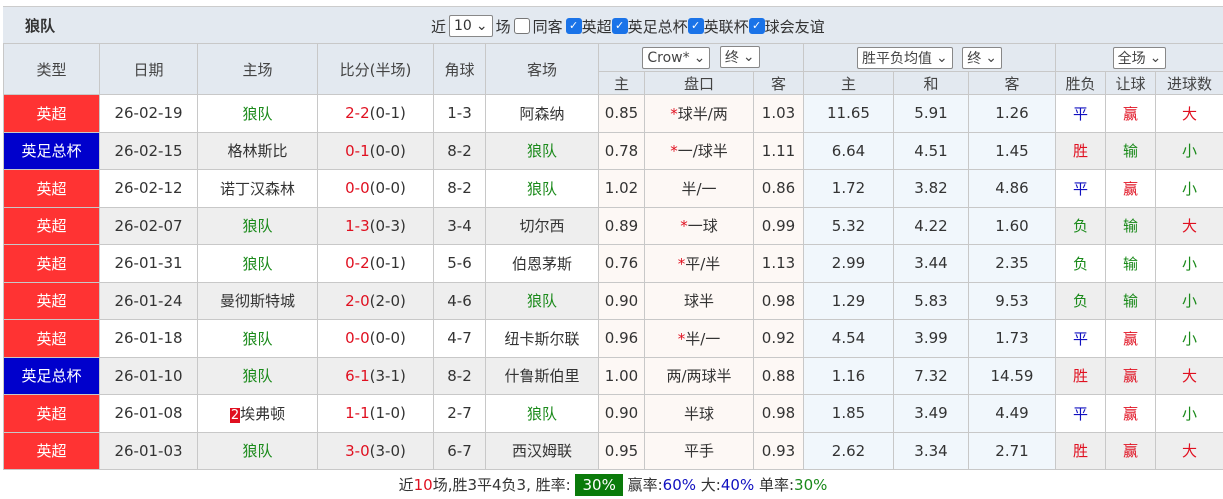  I want to click on ah-line-cell: *一/球半, so click(699, 150).